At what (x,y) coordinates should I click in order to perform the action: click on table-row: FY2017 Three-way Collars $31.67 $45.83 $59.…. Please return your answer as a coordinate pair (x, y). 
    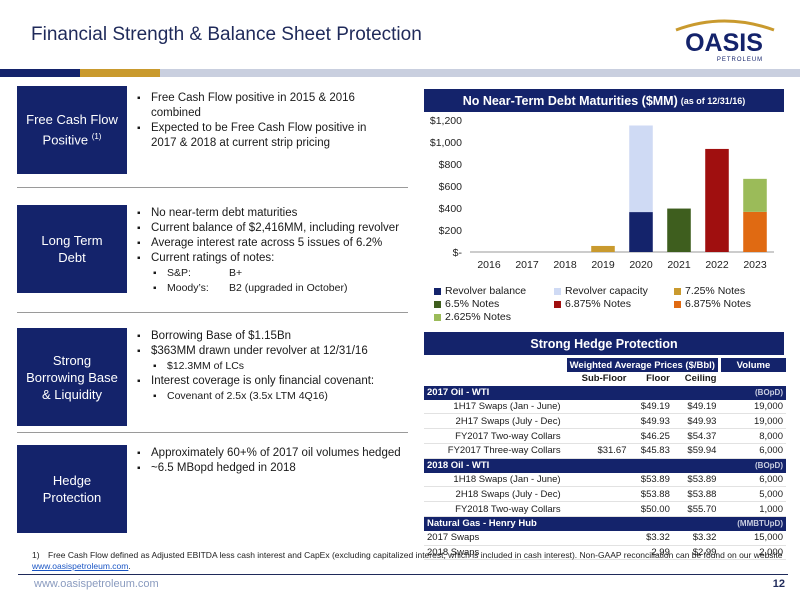
    Looking at the image, I should click on (605, 451).